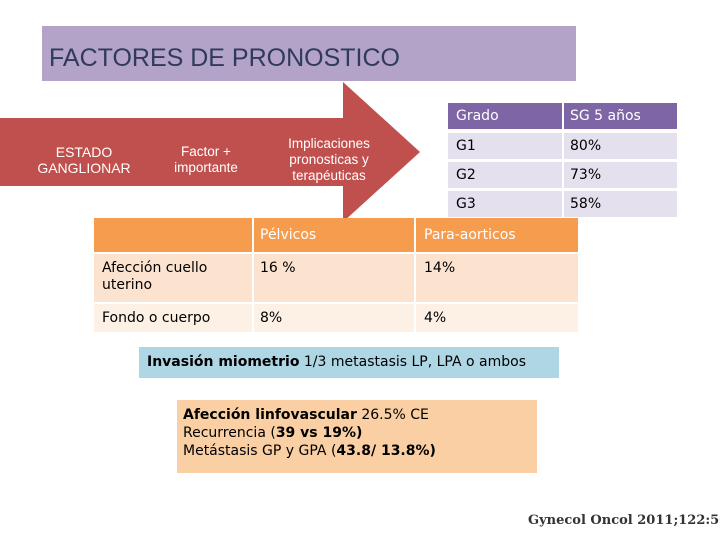  Describe the element at coordinates (477, 116) in the screenshot. I see `grado-header: Grado` at that location.